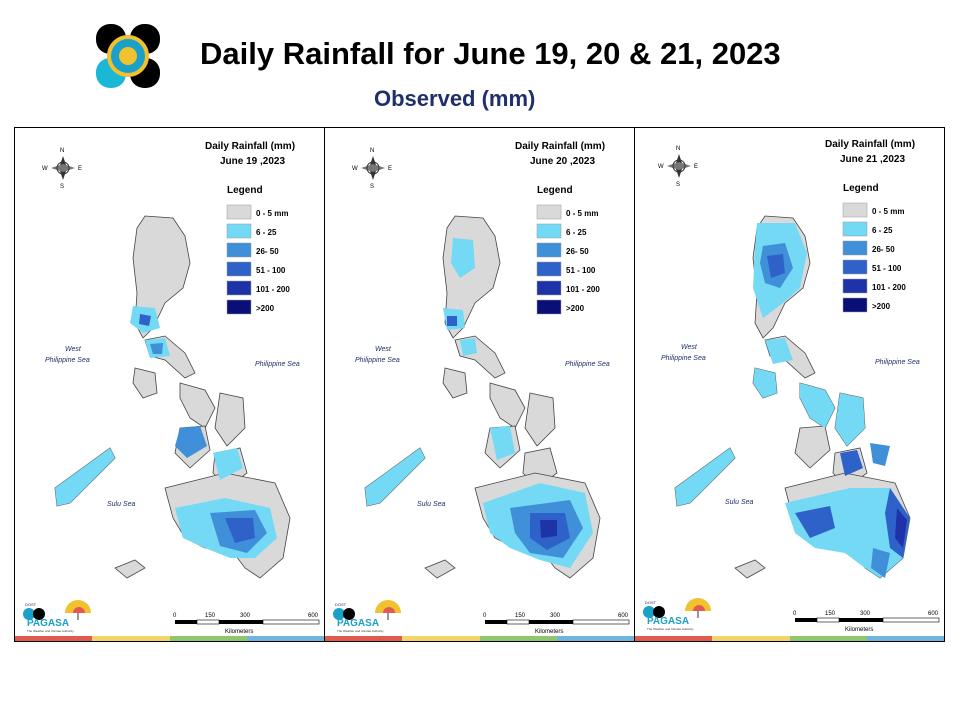  Describe the element at coordinates (455, 98) in the screenshot. I see `page-subtitle: Observed (mm)` at that location.